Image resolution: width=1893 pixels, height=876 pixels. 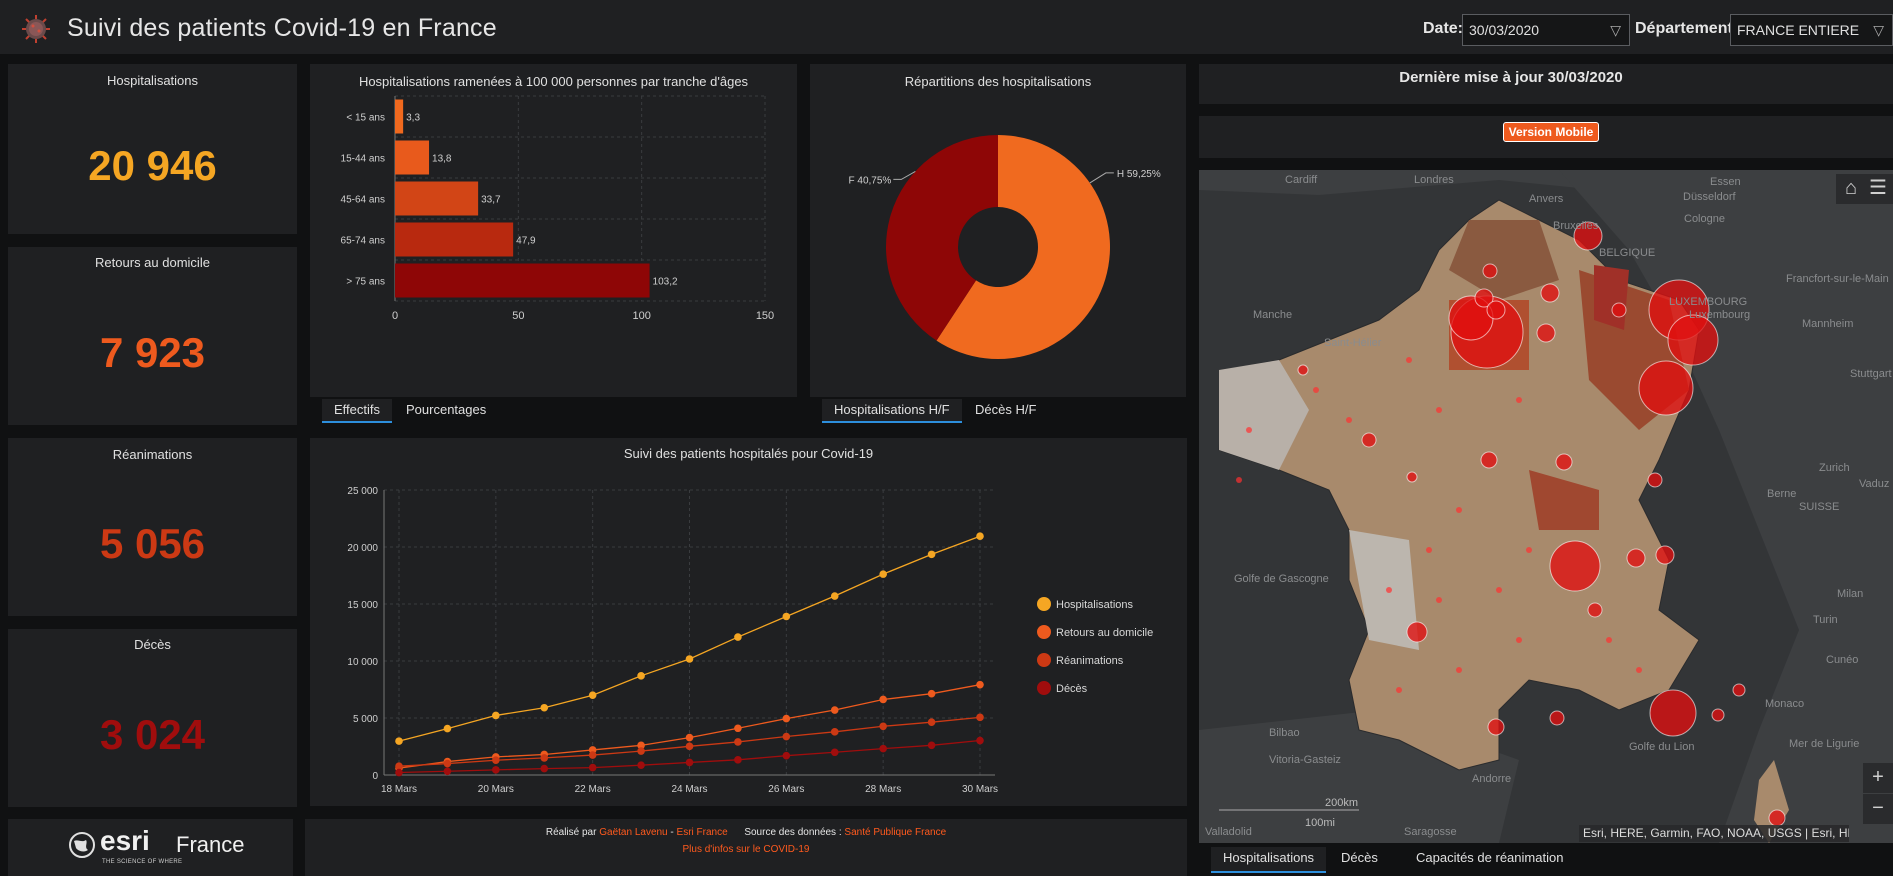 I want to click on home-icon: ⌂, so click(x=1851, y=189).